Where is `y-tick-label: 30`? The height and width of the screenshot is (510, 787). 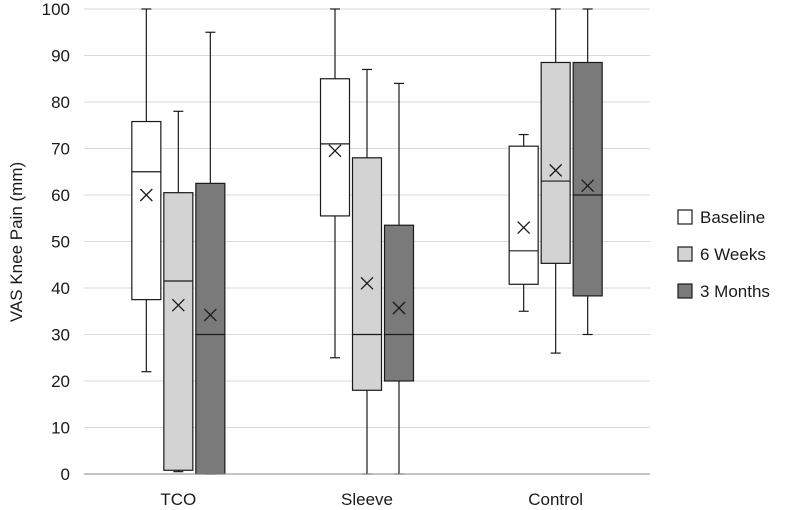 y-tick-label: 30 is located at coordinates (60, 335).